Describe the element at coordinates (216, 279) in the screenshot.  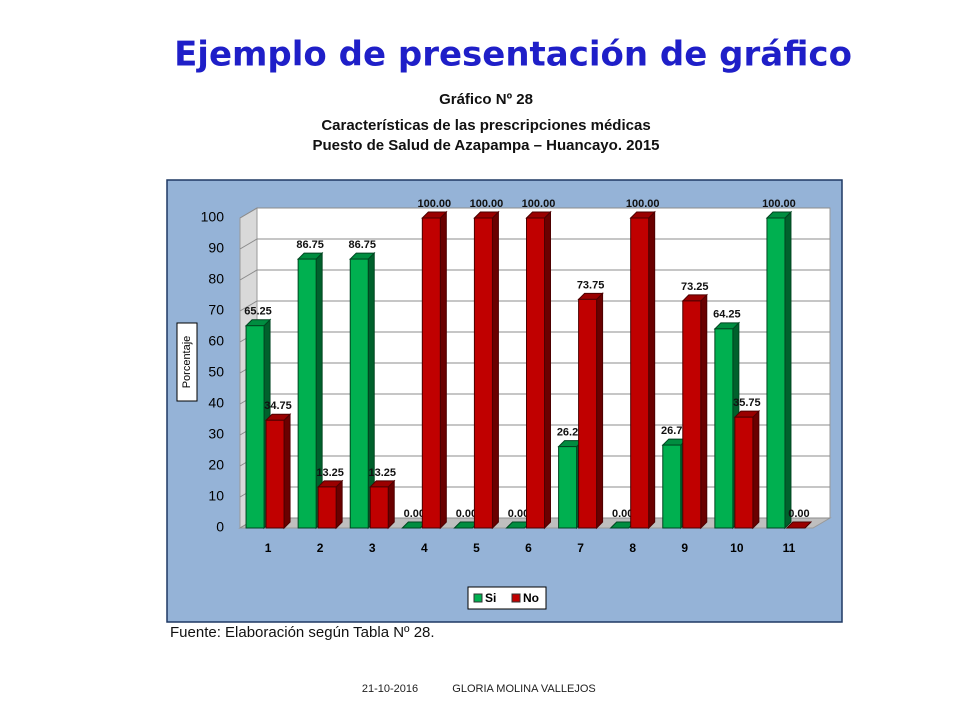
I see `y-tick-label: 80` at that location.